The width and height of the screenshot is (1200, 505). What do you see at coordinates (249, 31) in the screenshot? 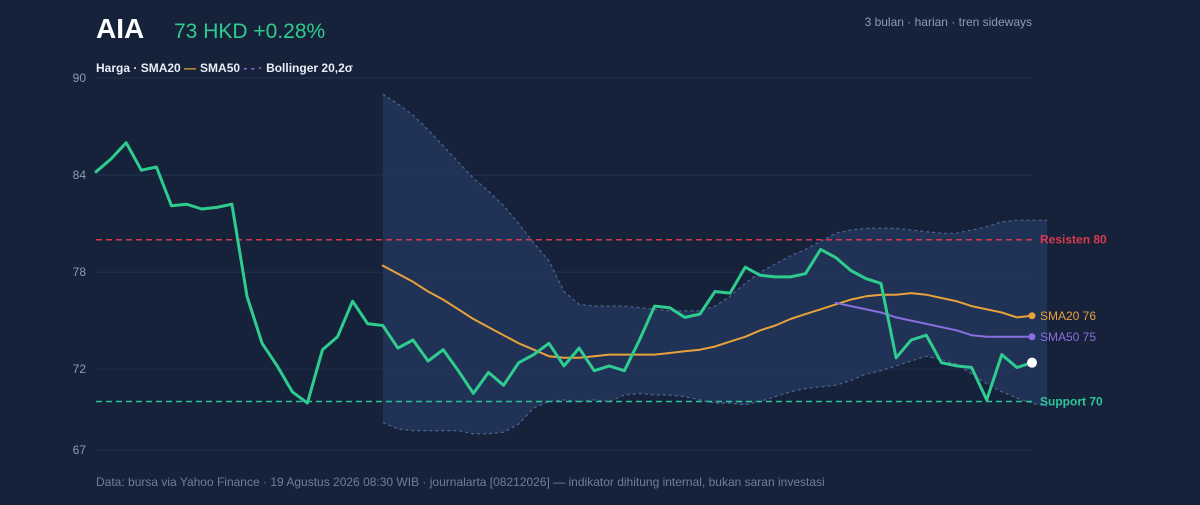
I see `price-quote: 73 HKD +0.28%` at bounding box center [249, 31].